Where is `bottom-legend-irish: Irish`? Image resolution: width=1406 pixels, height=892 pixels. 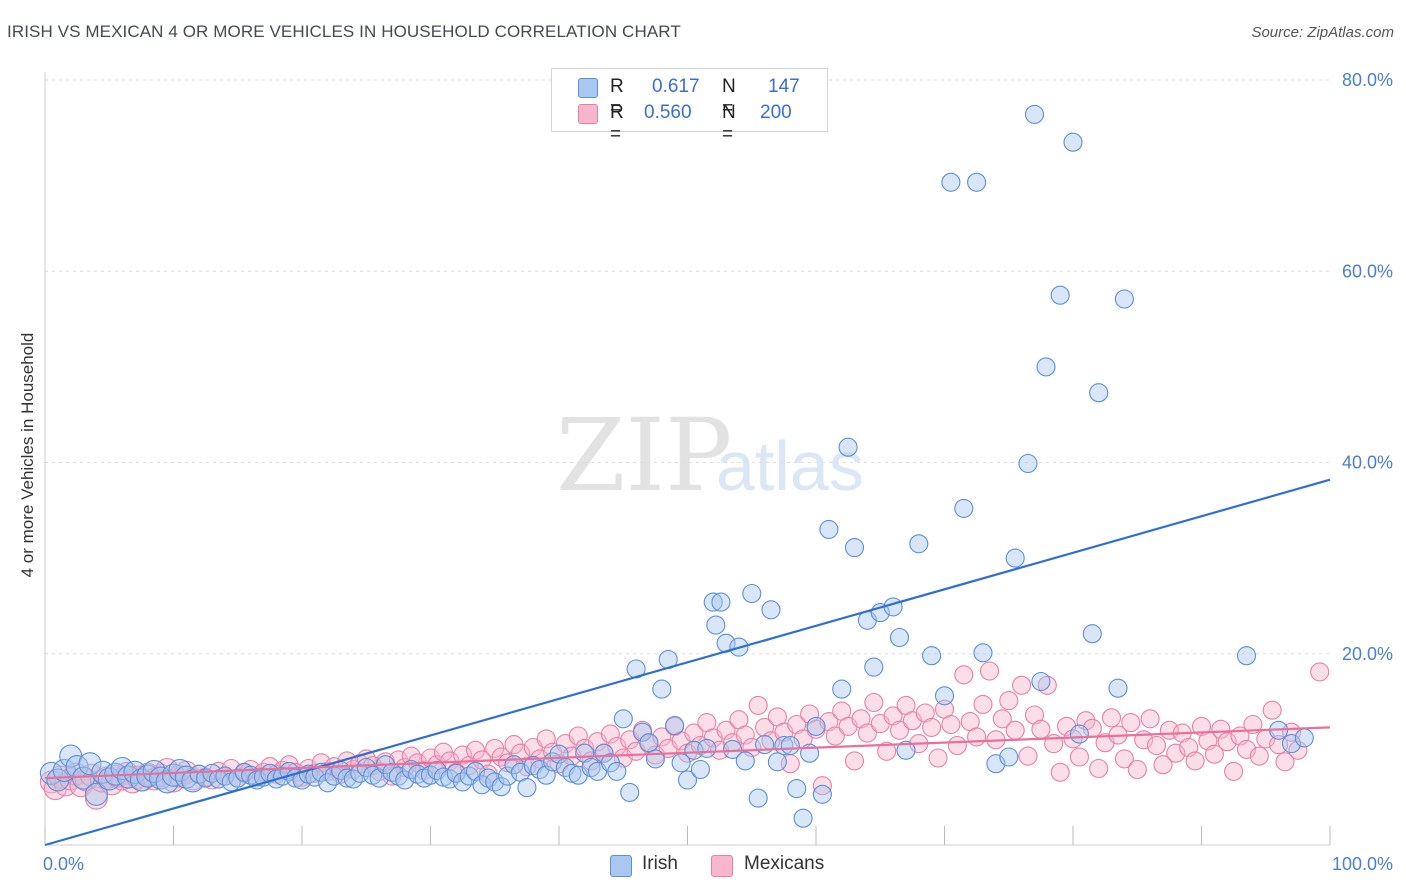 bottom-legend-irish: Irish is located at coordinates (655, 864).